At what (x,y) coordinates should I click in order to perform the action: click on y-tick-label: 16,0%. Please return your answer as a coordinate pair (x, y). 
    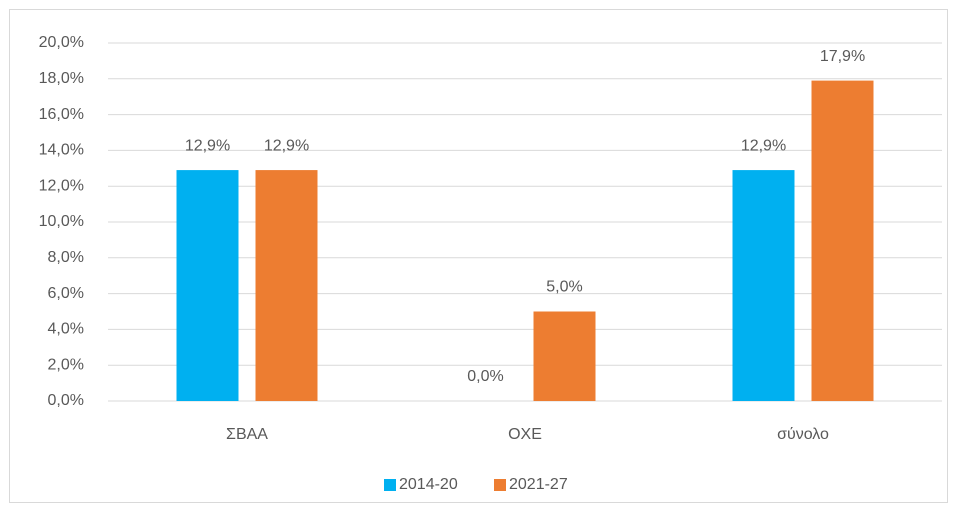
    Looking at the image, I should click on (61, 114).